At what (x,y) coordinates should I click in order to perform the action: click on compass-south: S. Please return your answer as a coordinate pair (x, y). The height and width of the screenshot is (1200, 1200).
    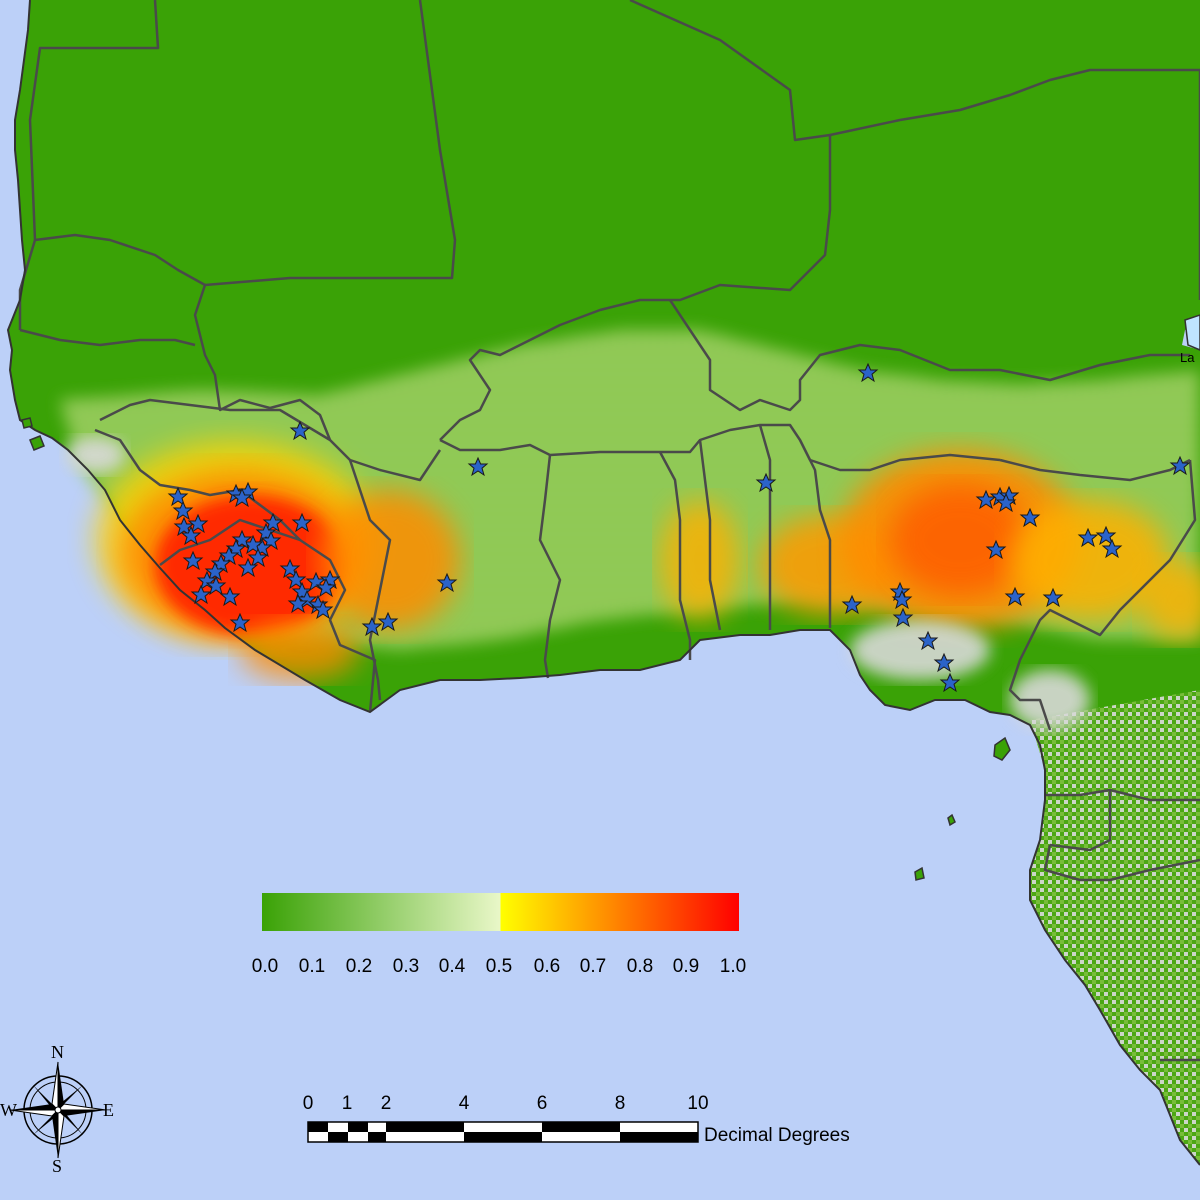
    Looking at the image, I should click on (57, 1166).